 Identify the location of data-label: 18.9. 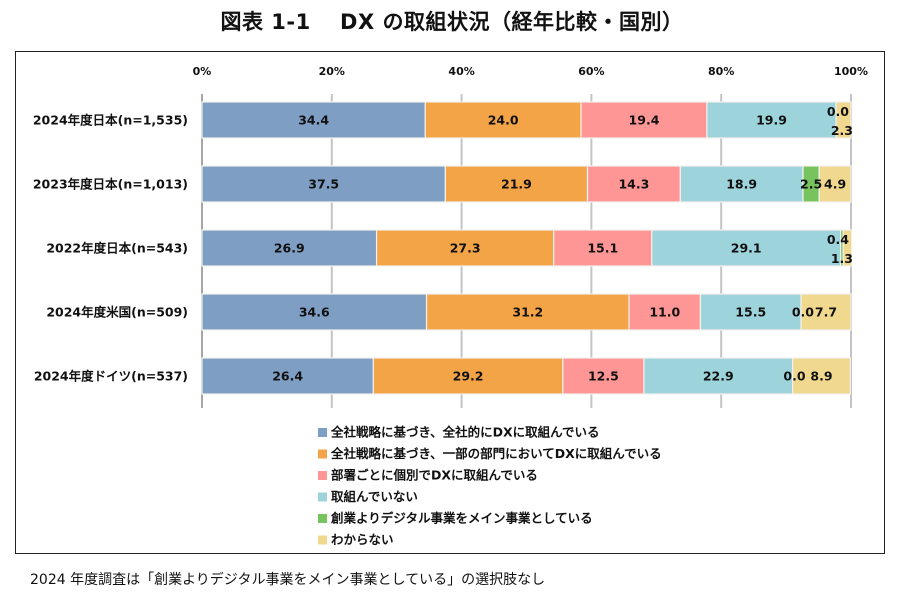
(741, 184).